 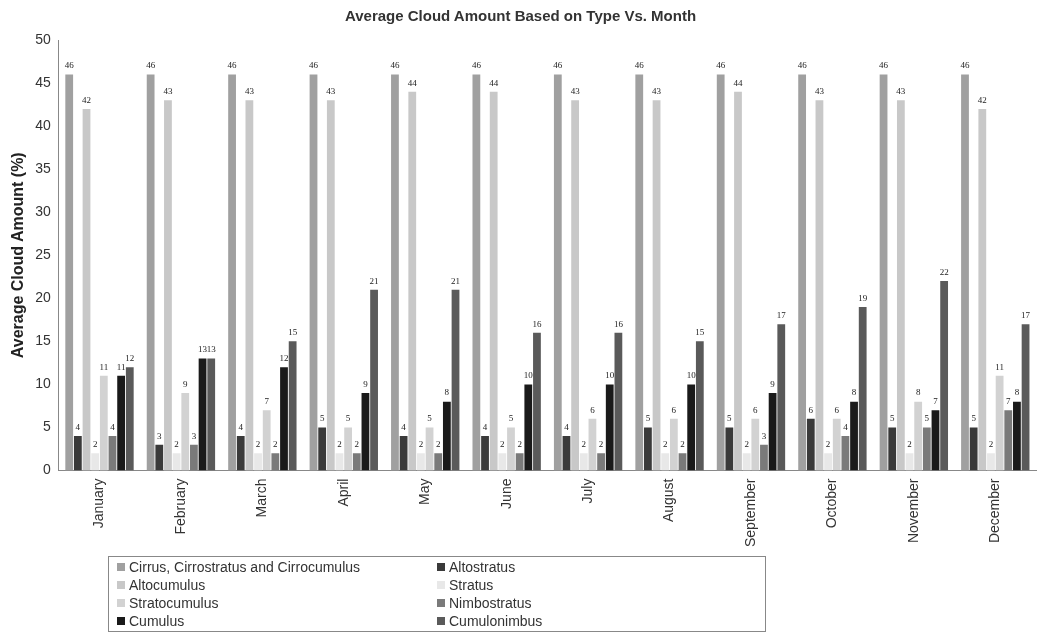 What do you see at coordinates (490, 603) in the screenshot?
I see `legend-label: Nimbostratus` at bounding box center [490, 603].